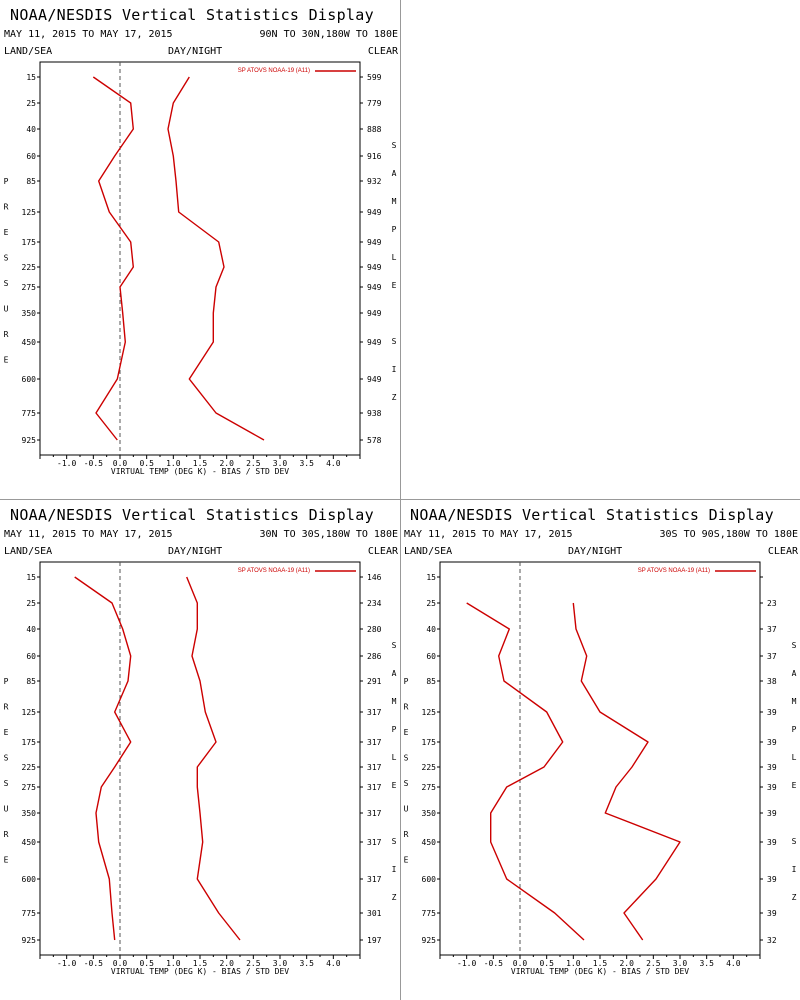 The height and width of the screenshot is (1000, 800). What do you see at coordinates (274, 571) in the screenshot?
I see `legend-label: SP ATOVS NOAA-19 (A11)` at bounding box center [274, 571].